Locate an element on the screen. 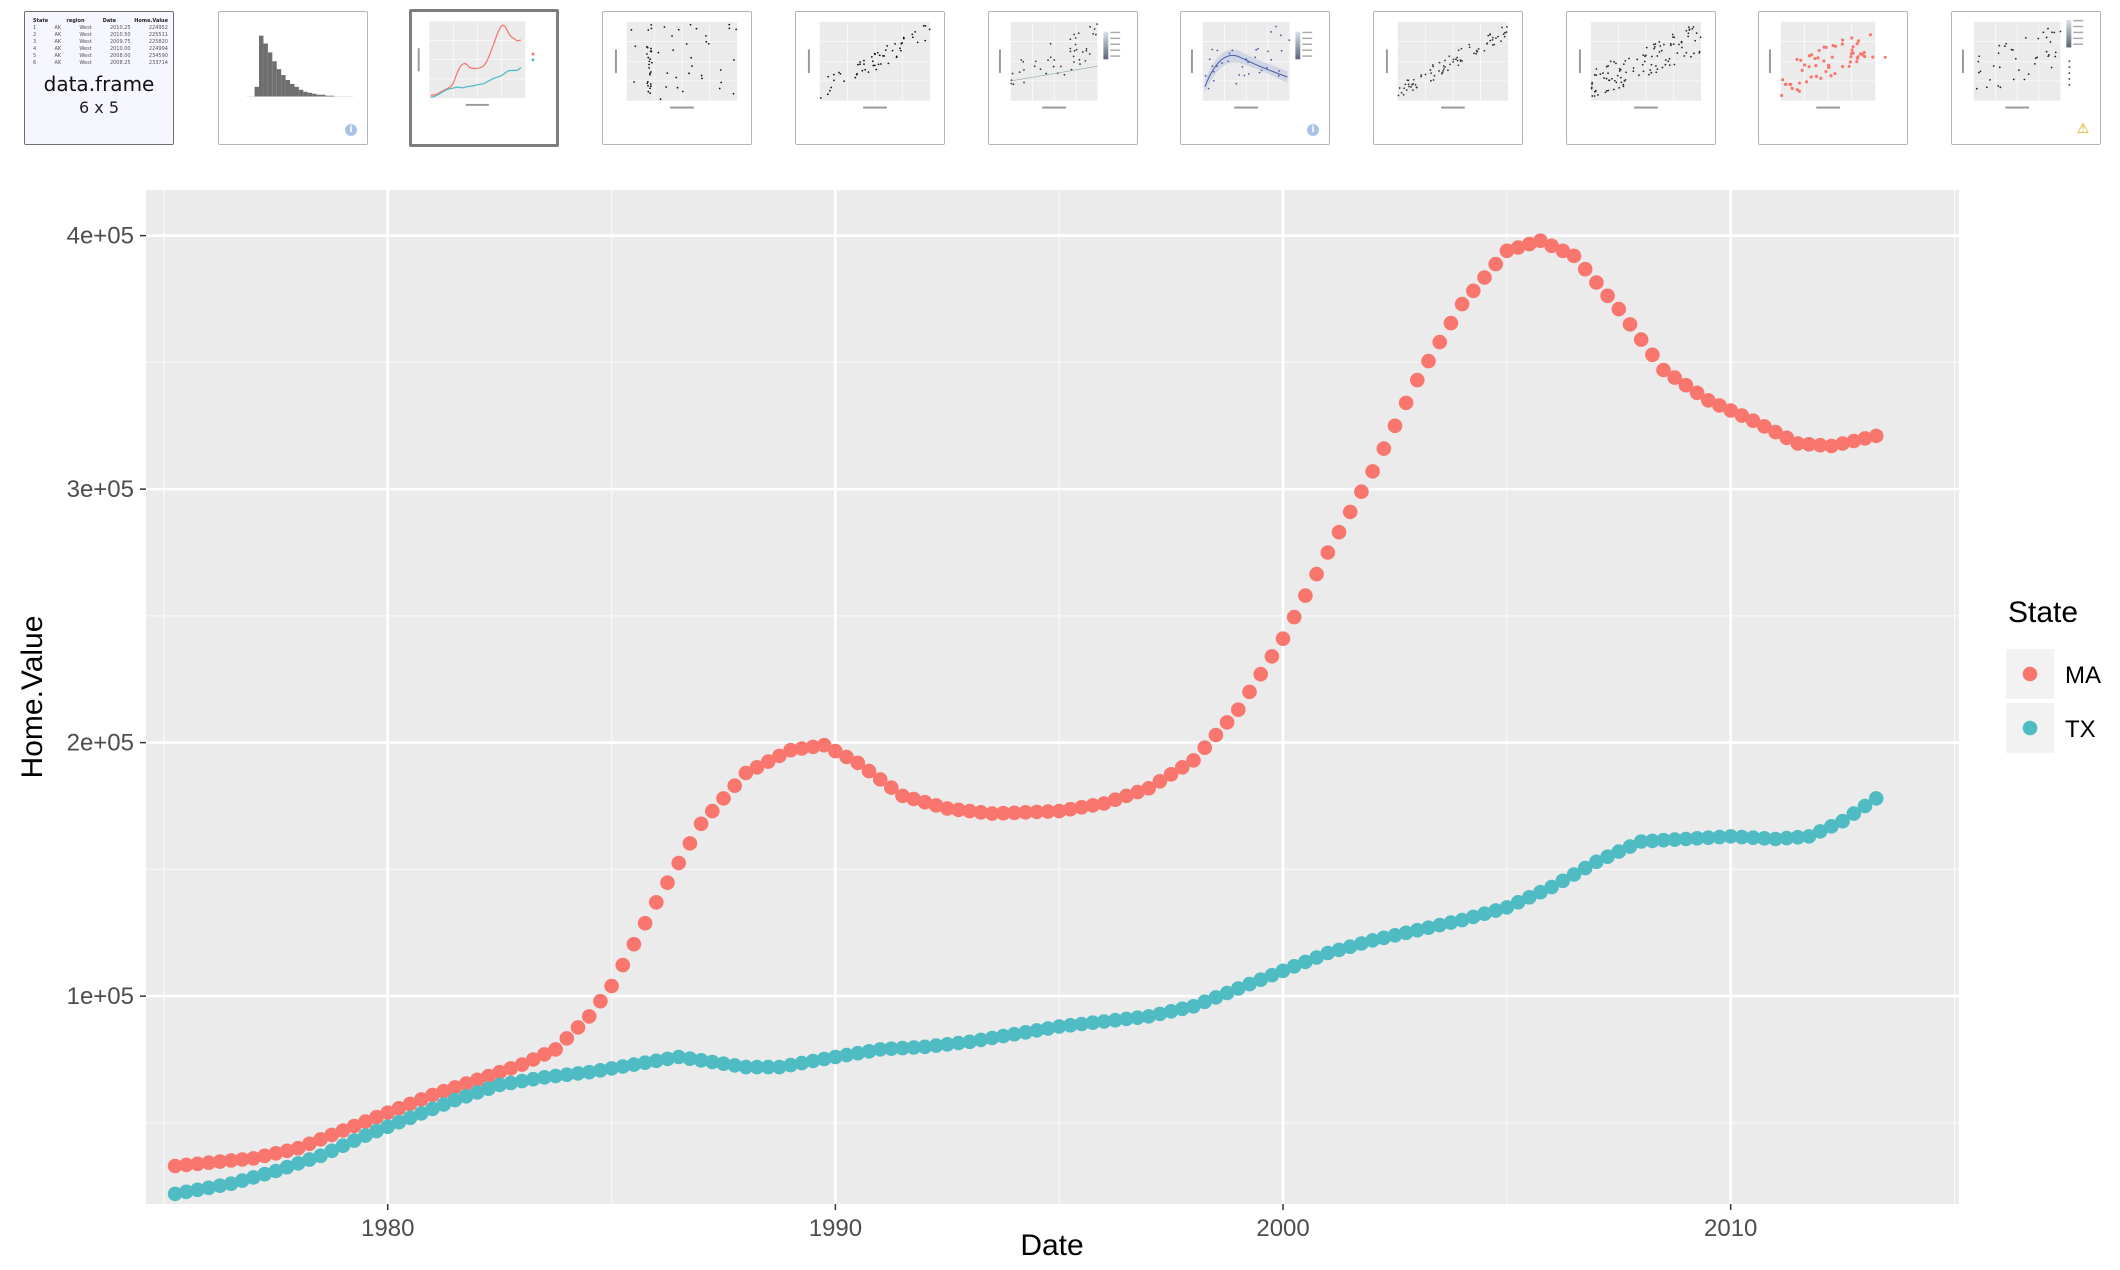 Image resolution: width=2120 pixels, height=1270 pixels. thumbnail-line-chart is located at coordinates (484, 78).